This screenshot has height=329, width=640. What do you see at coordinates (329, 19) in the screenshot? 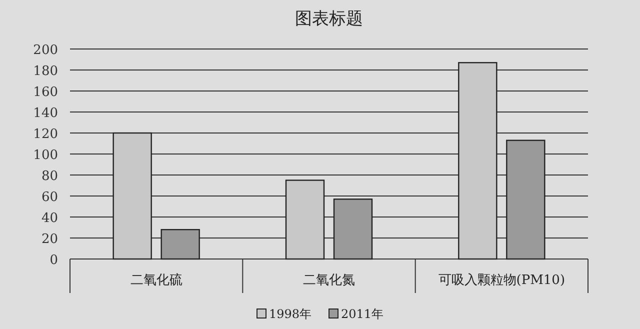
I see `chart-title: 图表标题` at bounding box center [329, 19].